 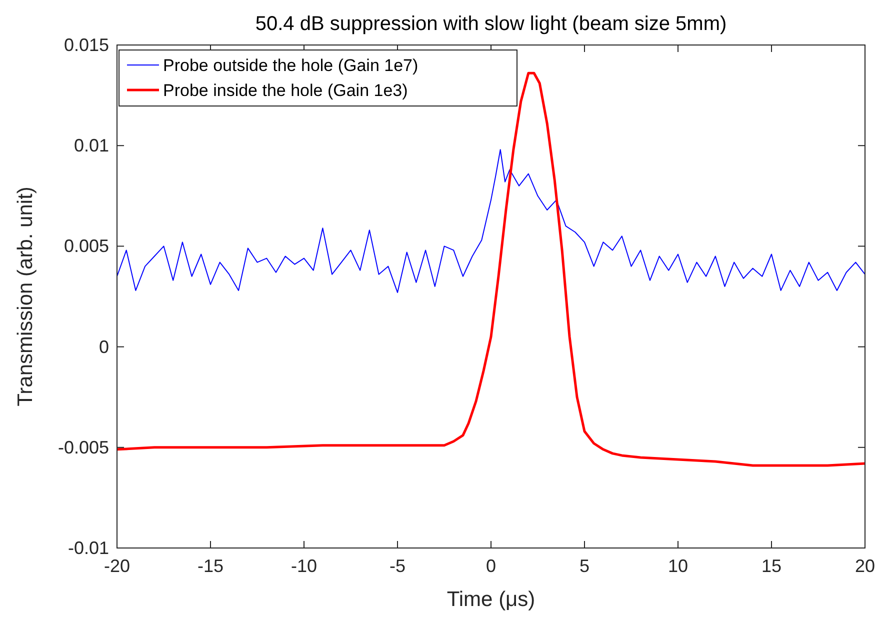 I want to click on x-tick-label: -10, so click(x=304, y=566).